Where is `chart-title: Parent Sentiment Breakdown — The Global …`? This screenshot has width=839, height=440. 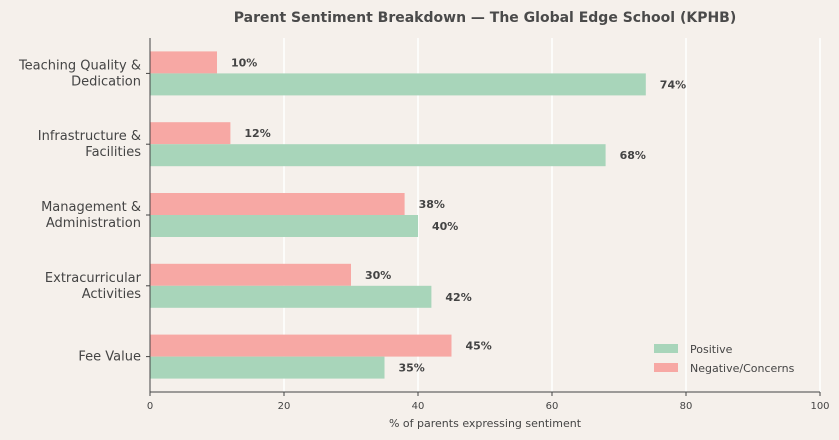 chart-title: Parent Sentiment Breakdown — The Global … is located at coordinates (485, 18).